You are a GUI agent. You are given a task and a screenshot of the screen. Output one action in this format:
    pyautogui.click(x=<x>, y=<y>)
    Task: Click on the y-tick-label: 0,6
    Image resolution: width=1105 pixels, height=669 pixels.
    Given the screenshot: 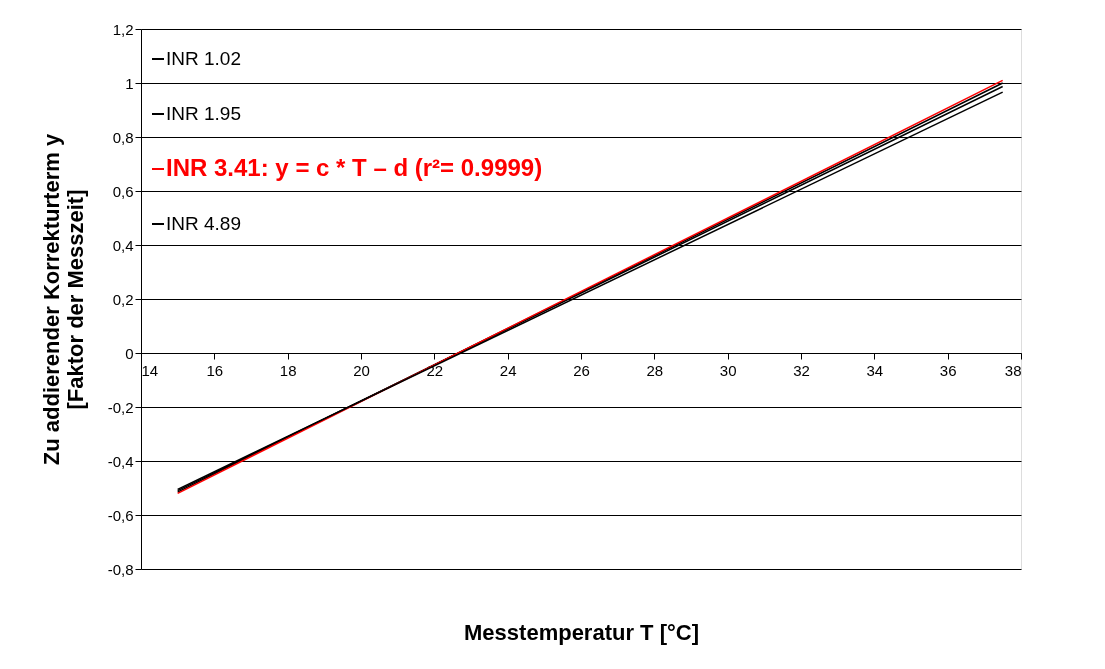 What is the action you would take?
    pyautogui.click(x=123, y=191)
    